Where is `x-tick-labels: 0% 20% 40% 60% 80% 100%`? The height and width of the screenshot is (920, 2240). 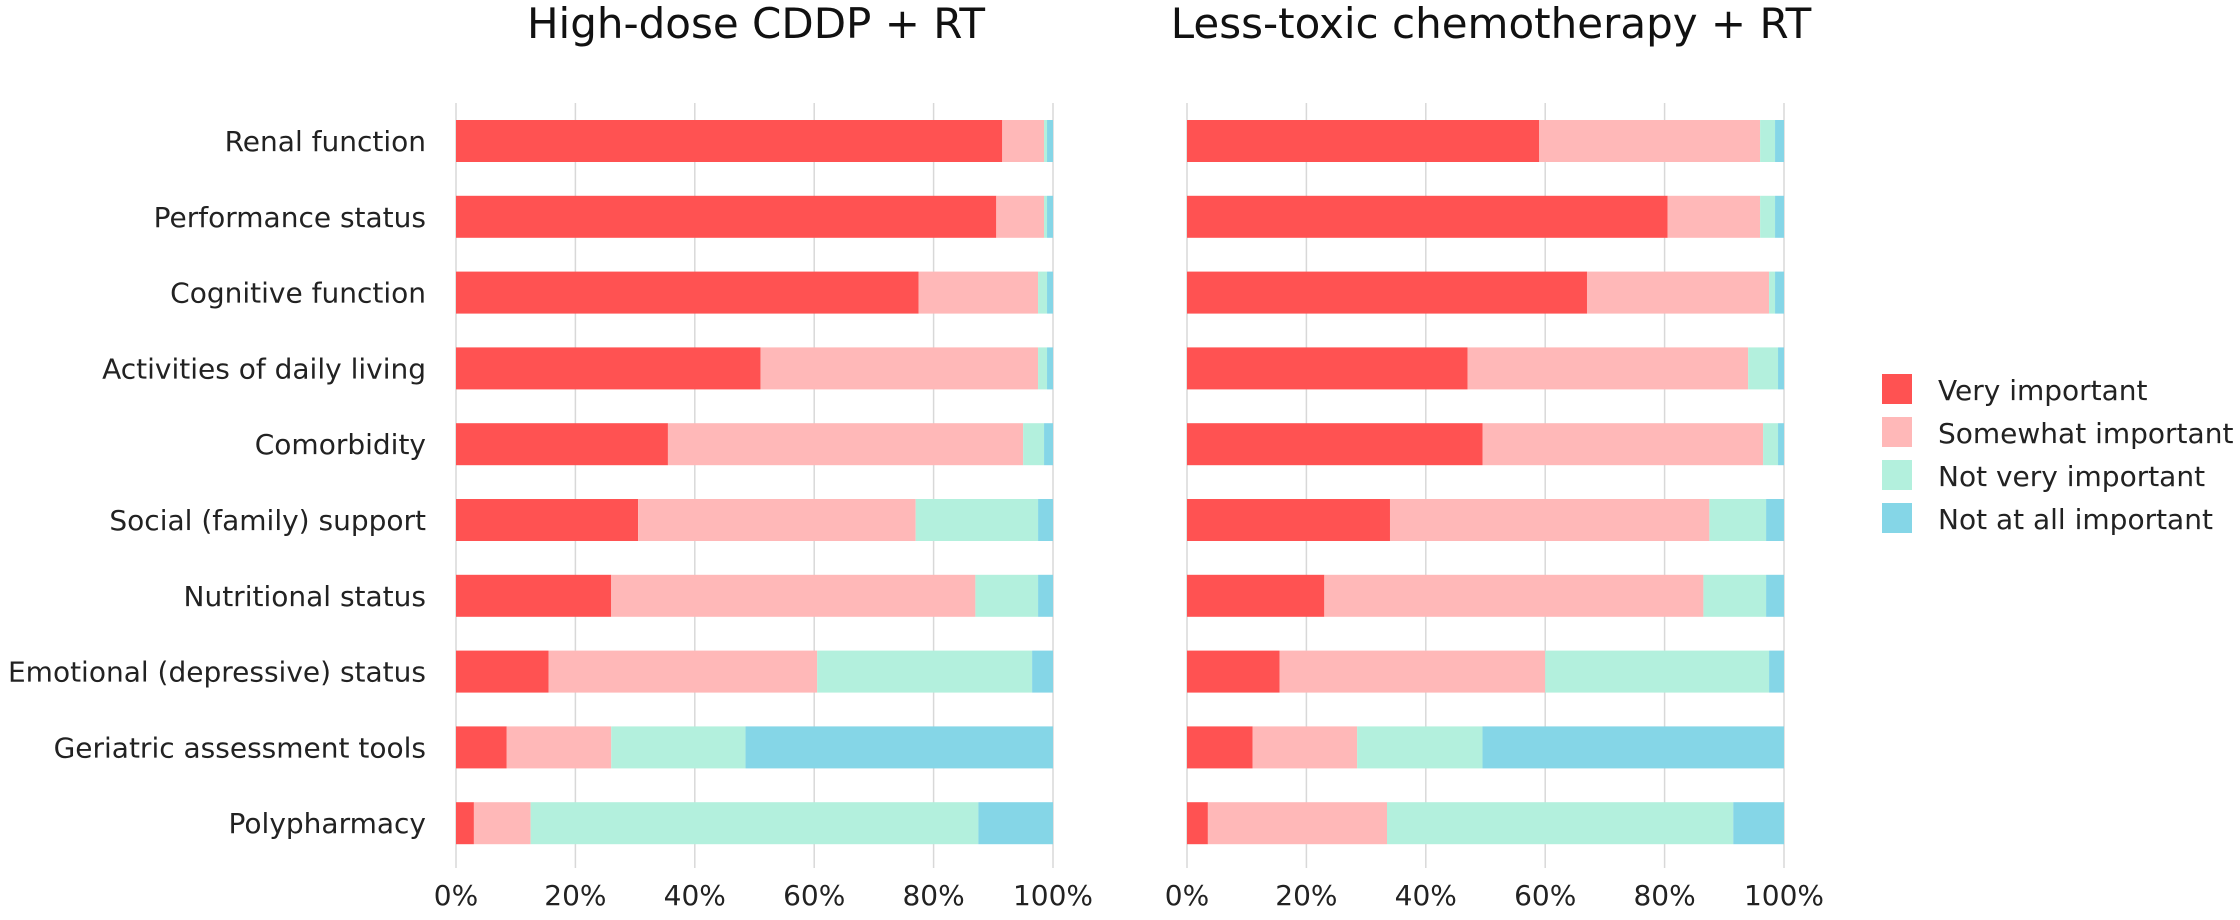
x-tick-labels: 0% 20% 40% 60% 80% 100% is located at coordinates (763, 895).